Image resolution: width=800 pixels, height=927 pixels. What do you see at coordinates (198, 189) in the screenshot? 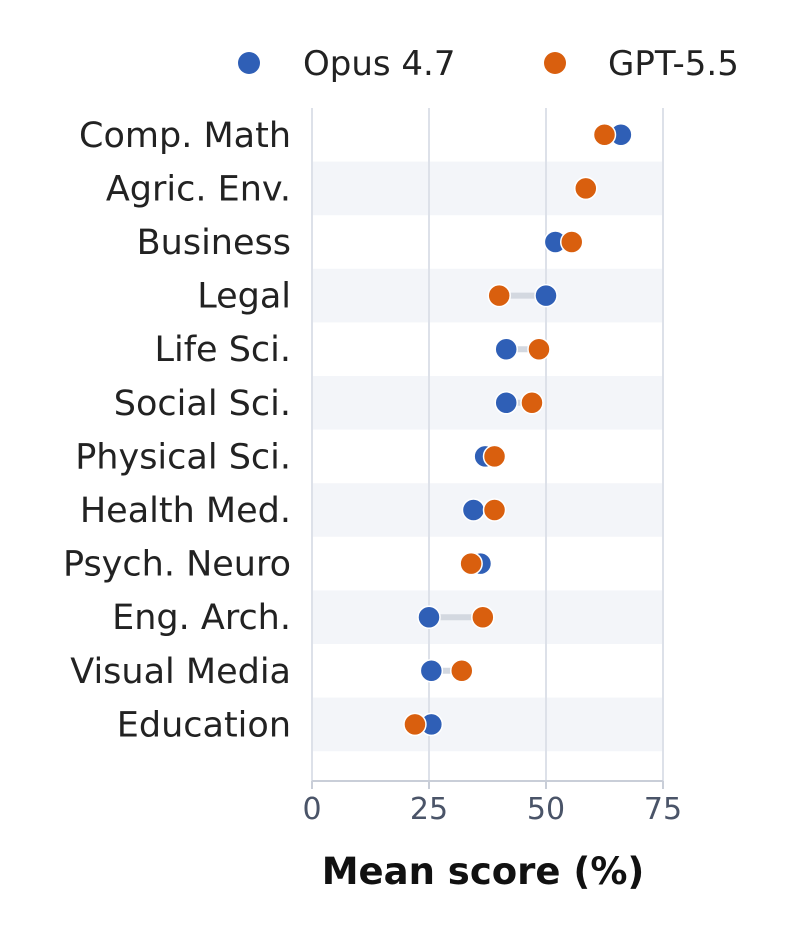
I see `category-label: Agric. Env.` at bounding box center [198, 189].